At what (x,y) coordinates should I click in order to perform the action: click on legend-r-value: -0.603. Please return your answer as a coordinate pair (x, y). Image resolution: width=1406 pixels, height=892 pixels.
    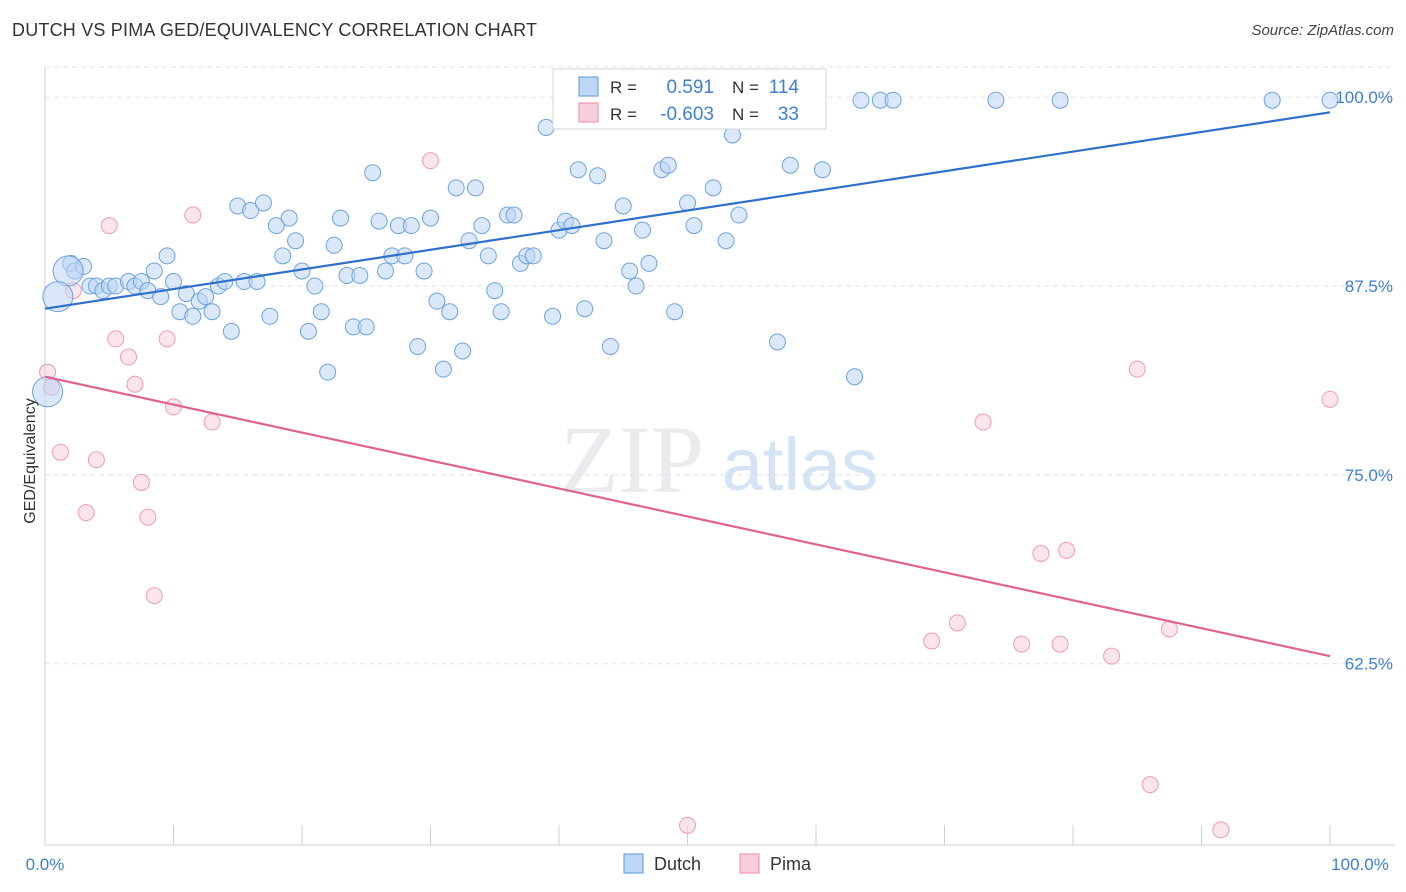
    Looking at the image, I should click on (687, 114).